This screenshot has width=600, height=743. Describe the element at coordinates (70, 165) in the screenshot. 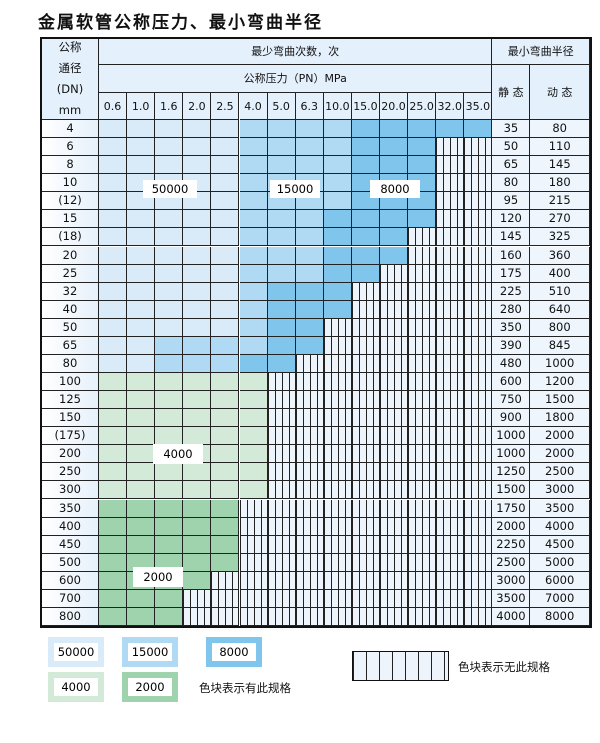

I see `dn-cell: 8` at that location.